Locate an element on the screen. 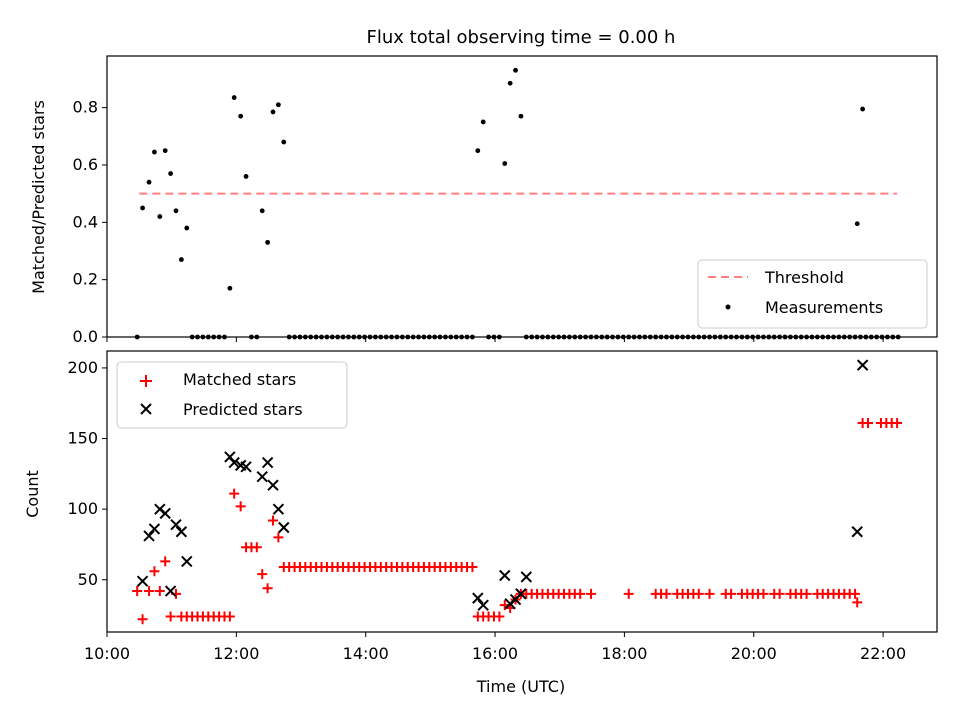  bottom-y-tick-label: 200 is located at coordinates (82, 367).